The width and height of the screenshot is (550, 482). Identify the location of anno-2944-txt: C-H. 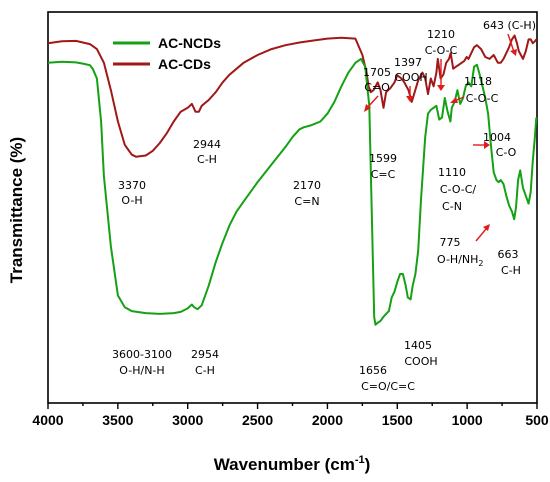
(207, 159).